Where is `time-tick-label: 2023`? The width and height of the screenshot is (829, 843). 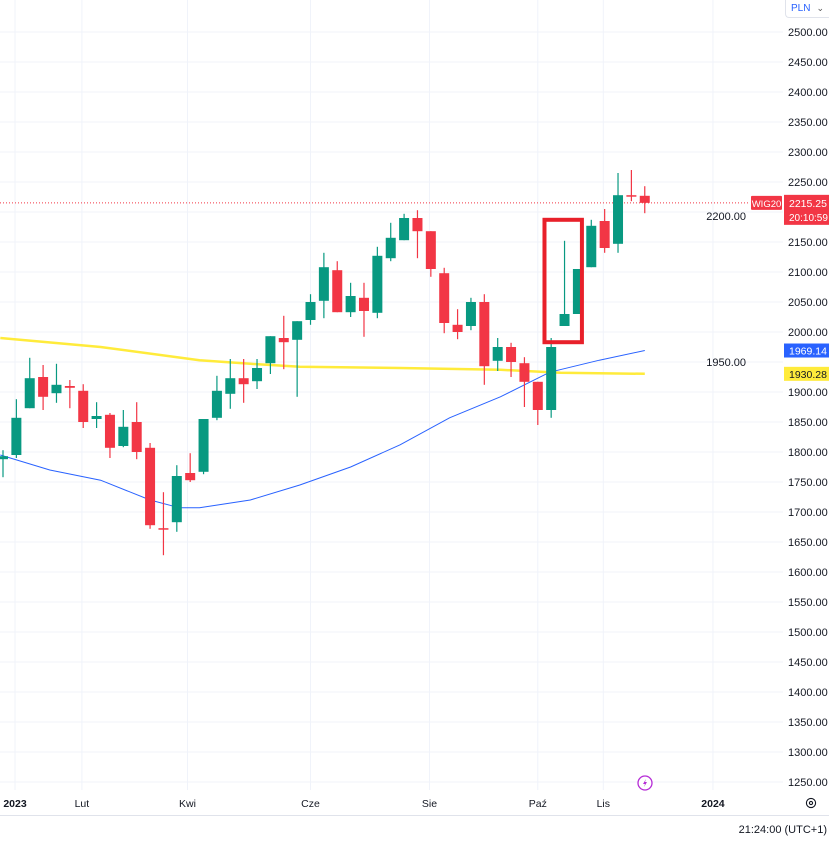
time-tick-label: 2023 is located at coordinates (15, 804).